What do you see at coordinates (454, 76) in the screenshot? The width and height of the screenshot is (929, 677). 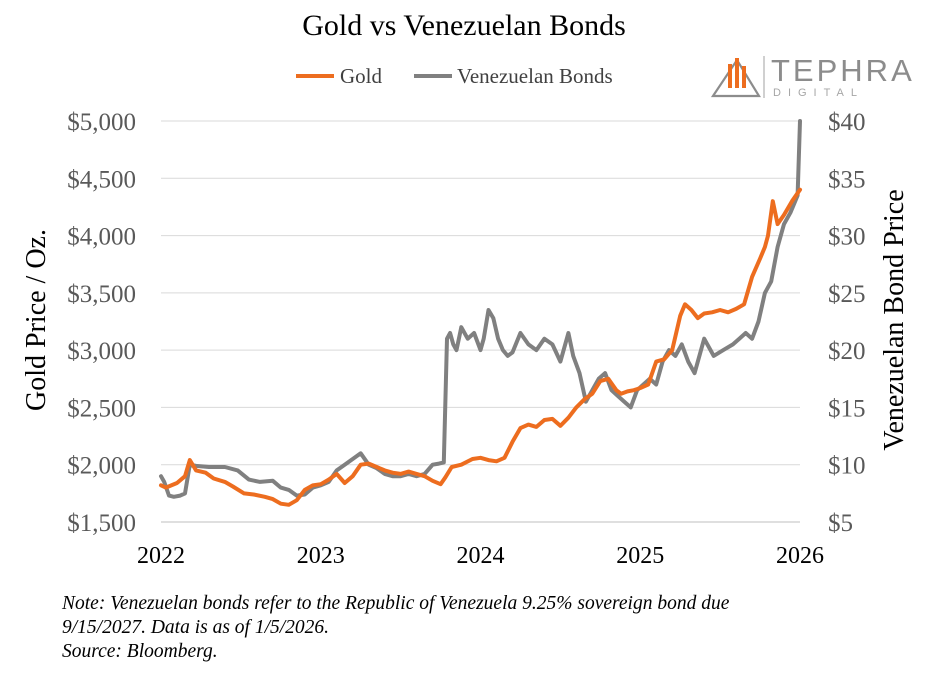 I see `legend: Gold Venezuelan Bonds` at bounding box center [454, 76].